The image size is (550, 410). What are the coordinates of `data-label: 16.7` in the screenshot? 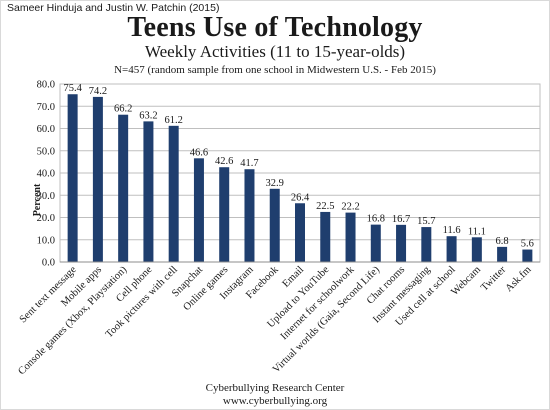 It's located at (401, 219).